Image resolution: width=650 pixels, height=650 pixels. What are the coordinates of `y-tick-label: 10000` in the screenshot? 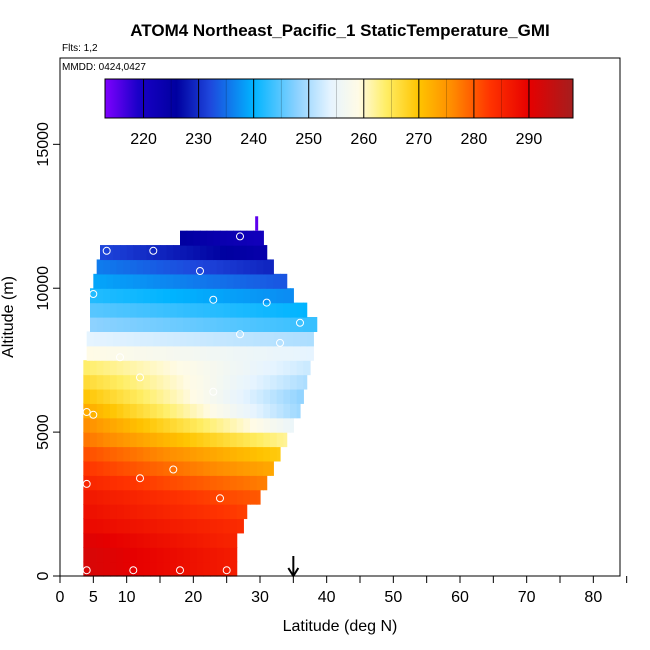 It's located at (43, 288).